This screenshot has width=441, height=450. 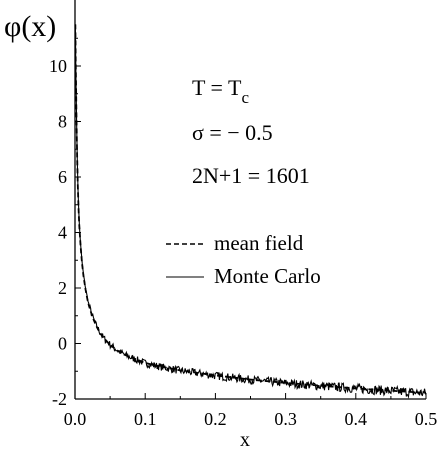 I want to click on y-tick-label: 2, so click(x=62, y=288).